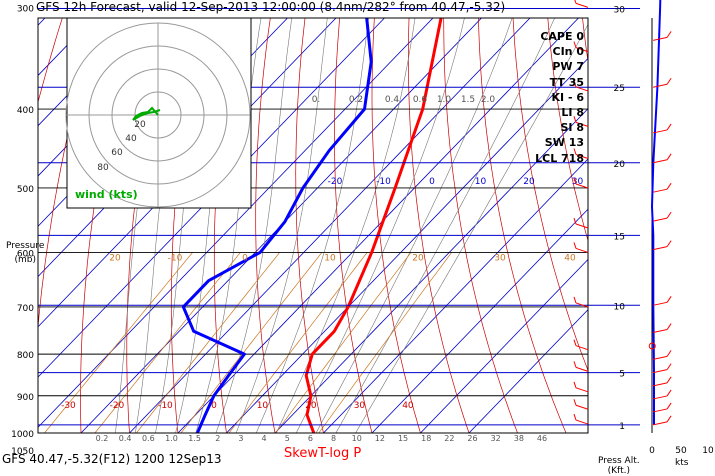  Describe the element at coordinates (620, 10) in the screenshot. I see `altitude-tick-label: 30` at that location.